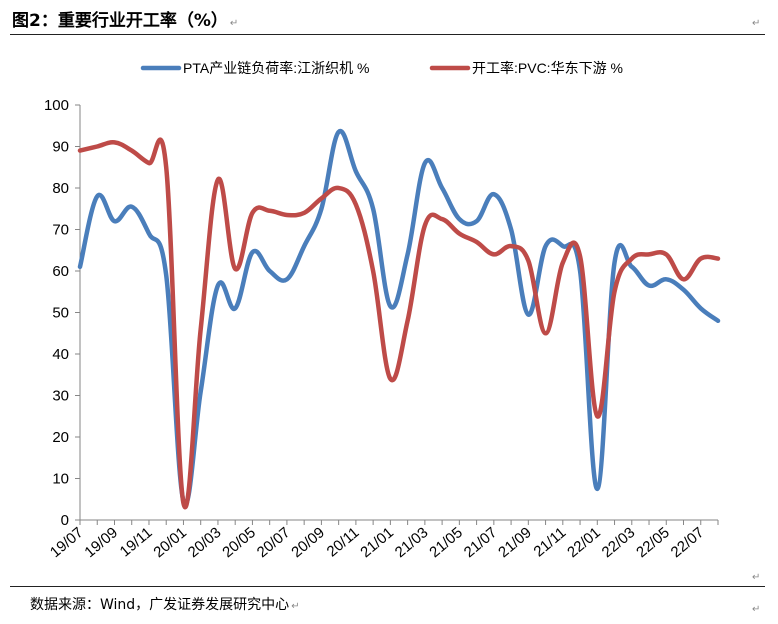  I want to click on x-tick-label: 21/07, so click(481, 542).